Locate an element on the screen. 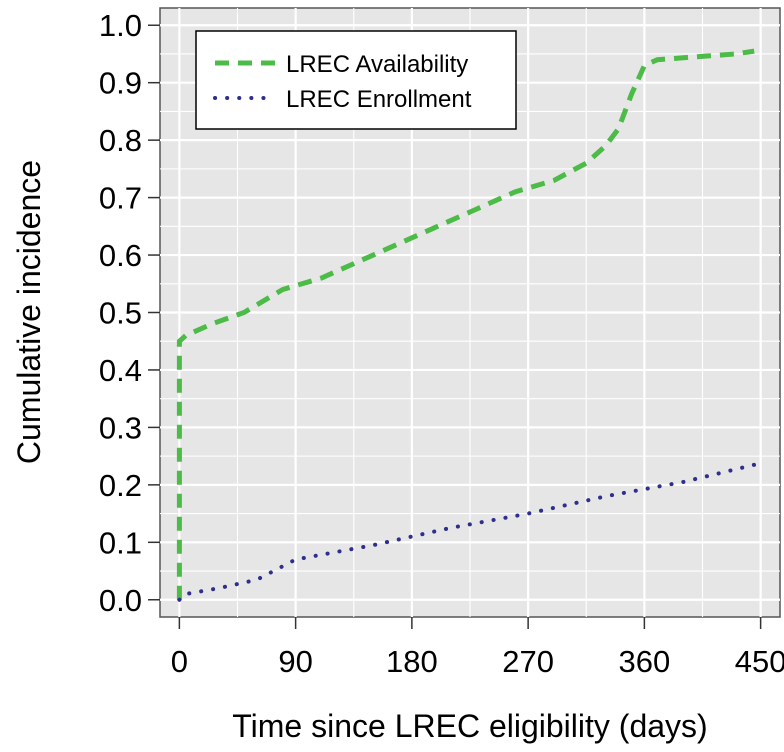  legend-label-availability: LREC Availability is located at coordinates (377, 64).